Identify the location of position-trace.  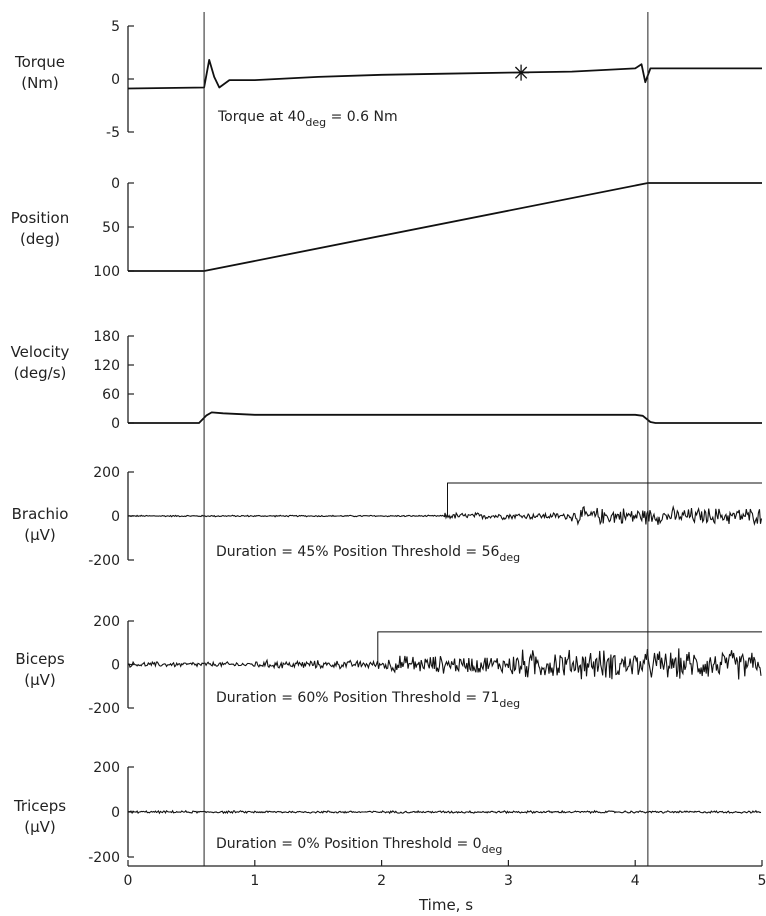
(445, 227).